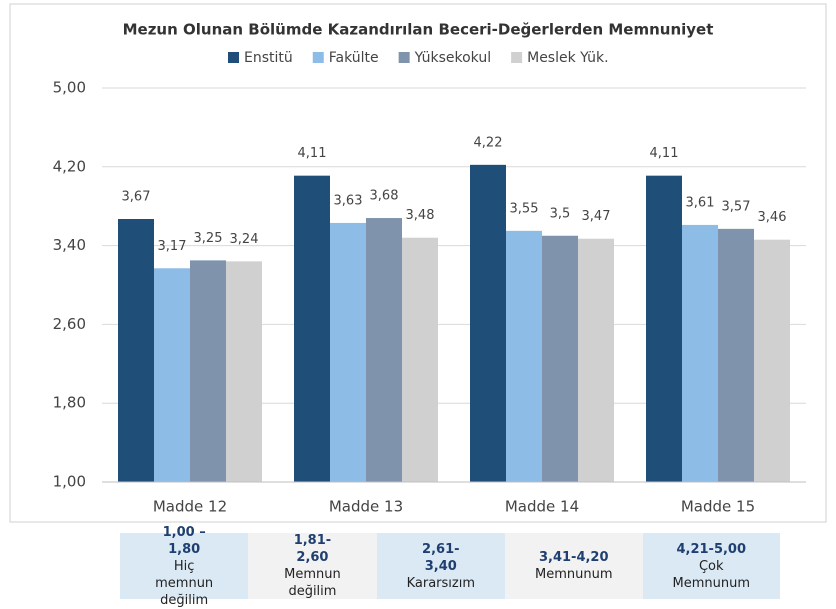  I want to click on y-tick-label: 5,00, so click(69, 88).